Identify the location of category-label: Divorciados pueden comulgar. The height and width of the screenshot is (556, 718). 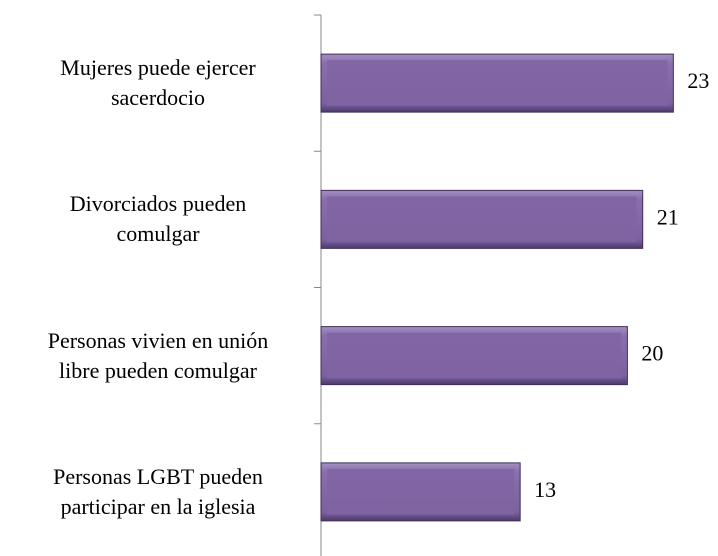
(158, 219).